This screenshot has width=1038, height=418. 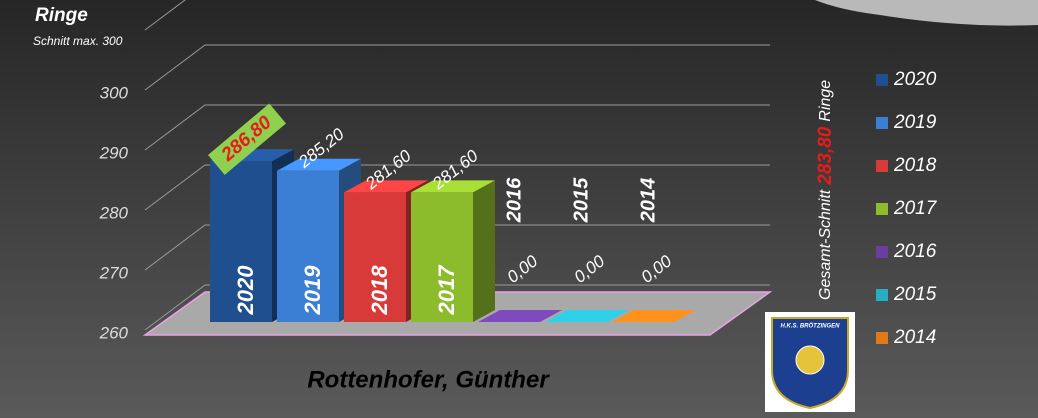 I want to click on logo-emblem, so click(x=810, y=360).